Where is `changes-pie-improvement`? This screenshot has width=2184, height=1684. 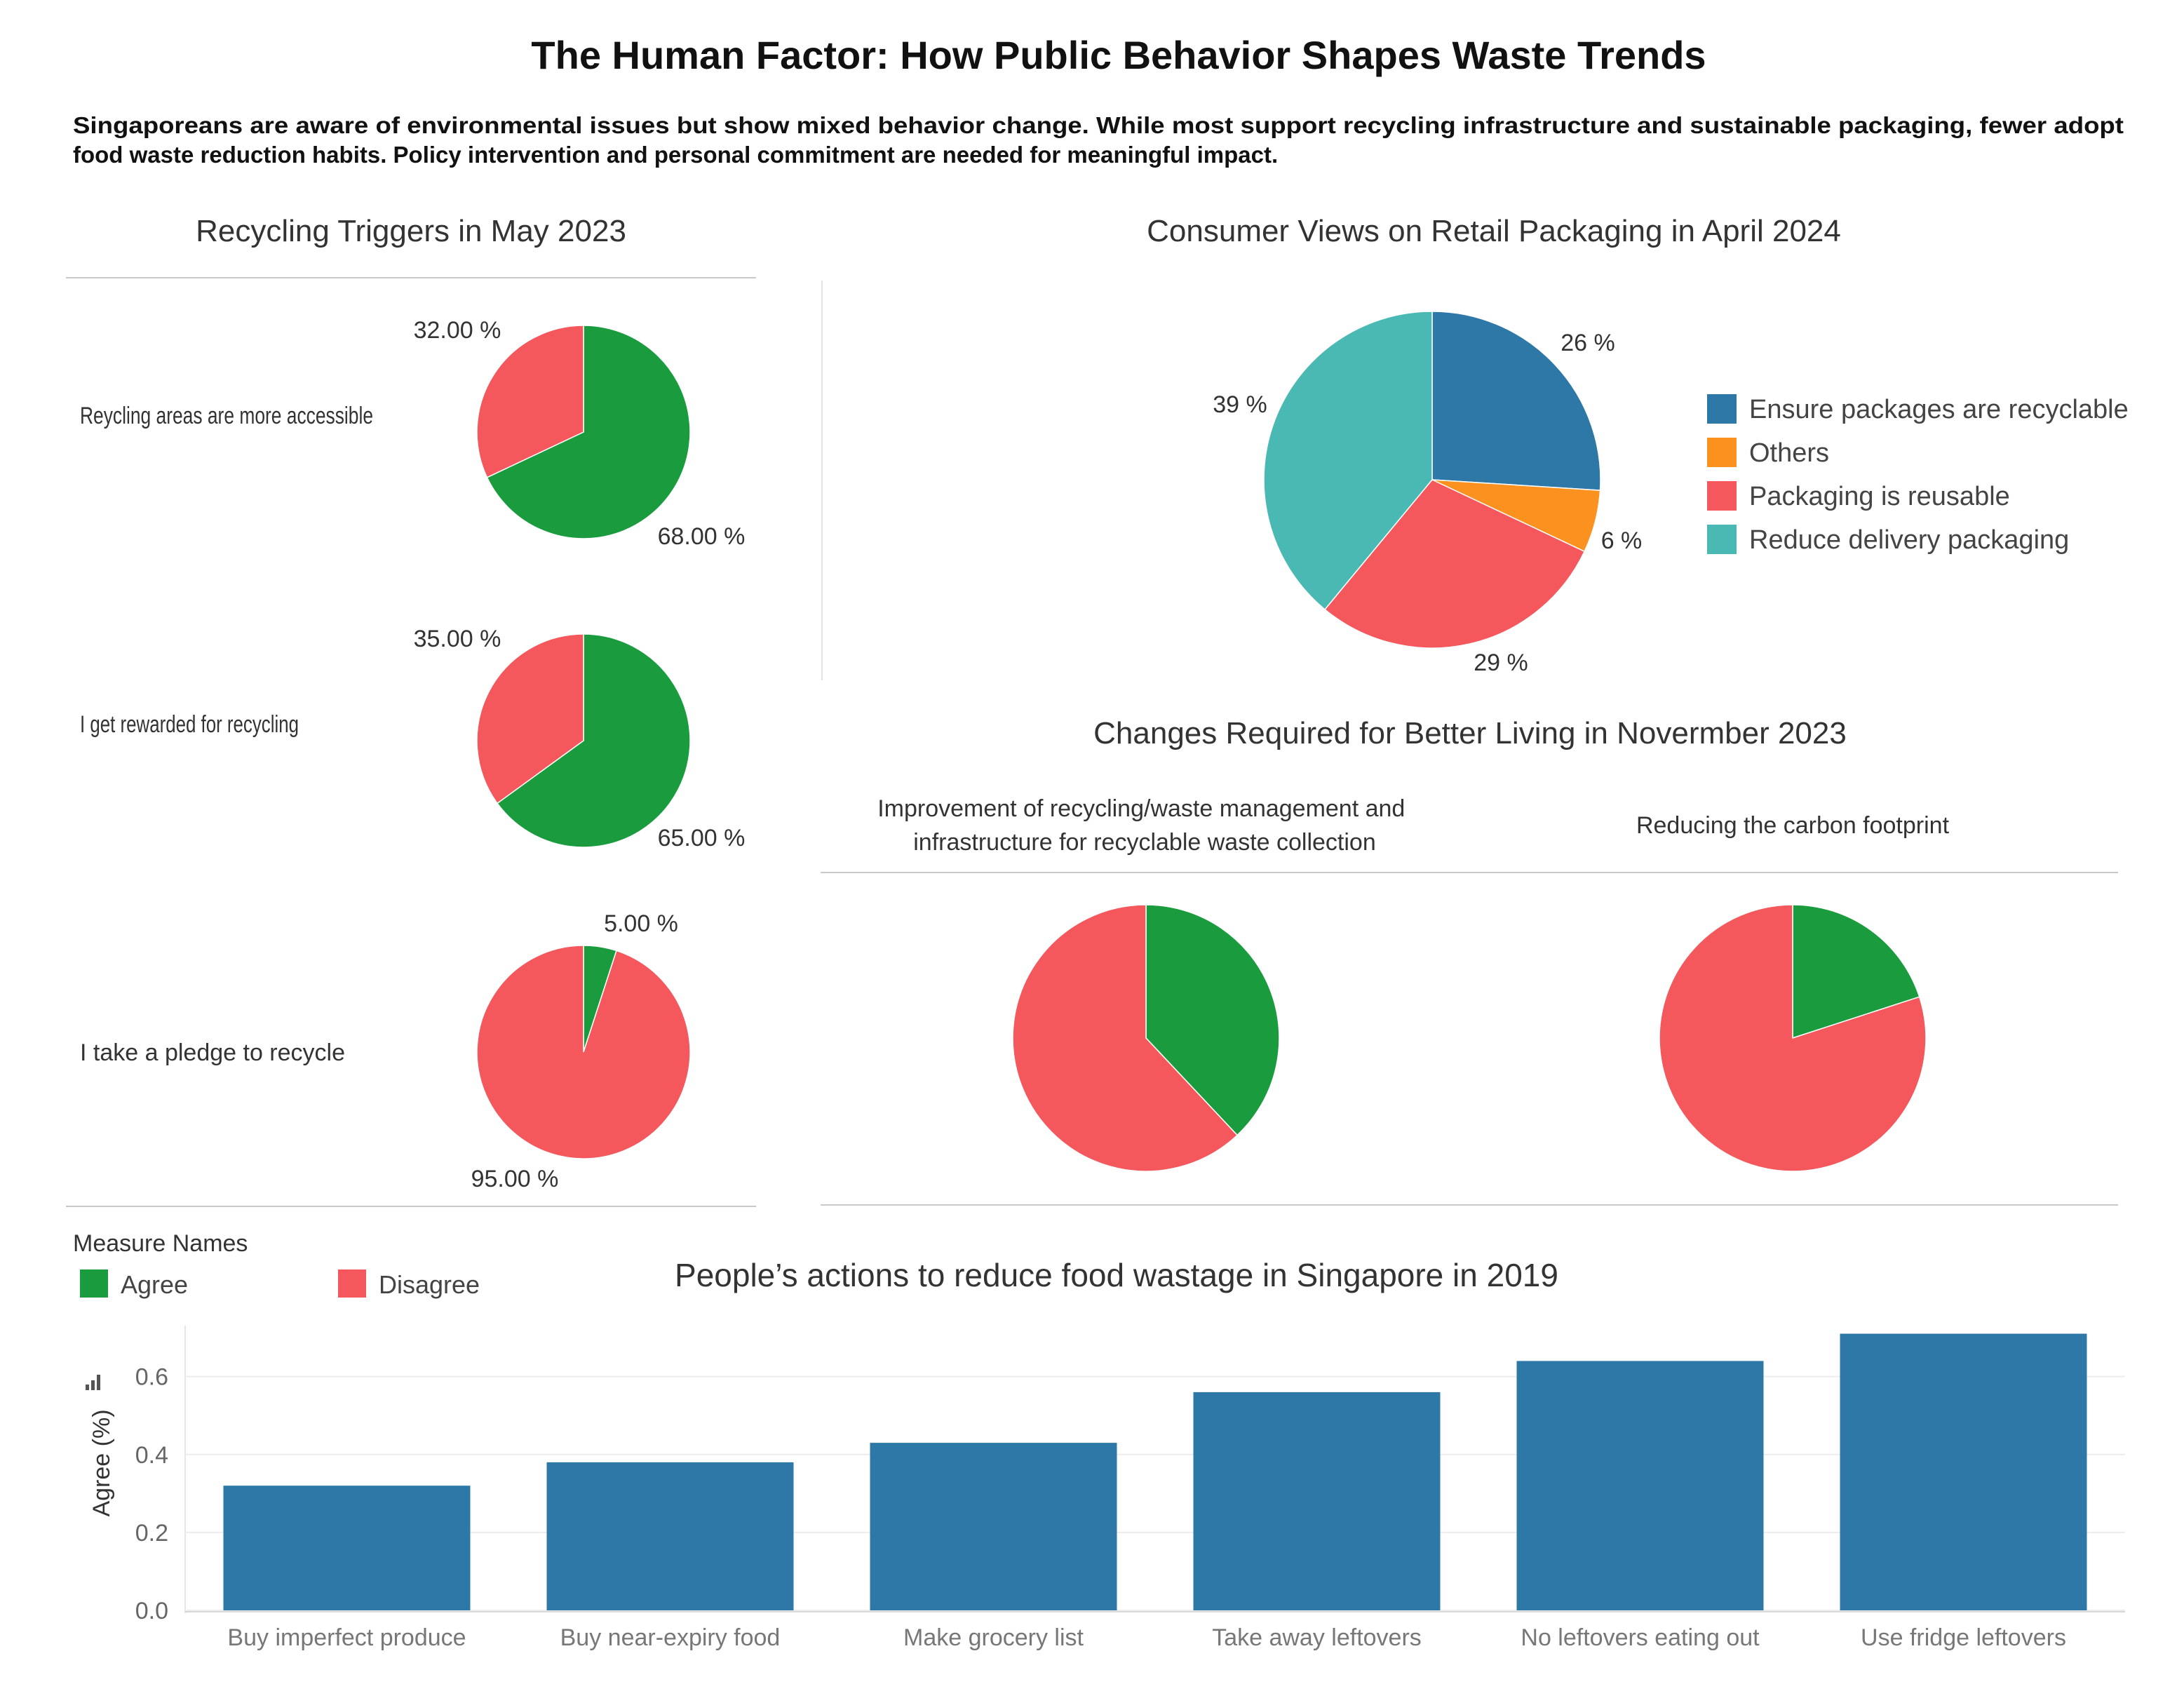
changes-pie-improvement is located at coordinates (1146, 1038).